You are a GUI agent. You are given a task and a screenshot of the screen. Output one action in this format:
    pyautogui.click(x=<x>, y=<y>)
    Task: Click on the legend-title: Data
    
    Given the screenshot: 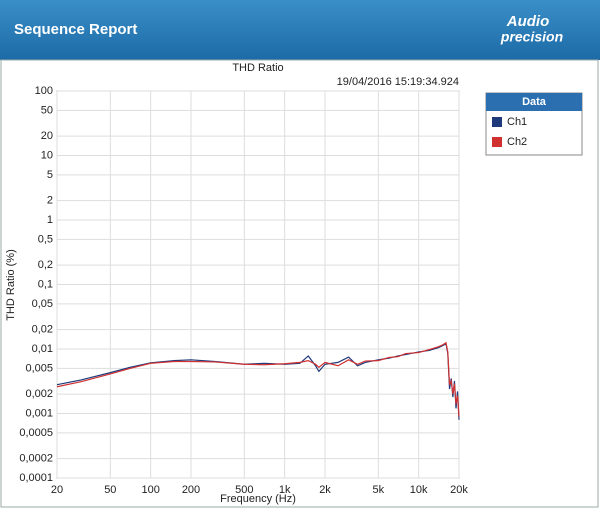 What is the action you would take?
    pyautogui.click(x=534, y=102)
    